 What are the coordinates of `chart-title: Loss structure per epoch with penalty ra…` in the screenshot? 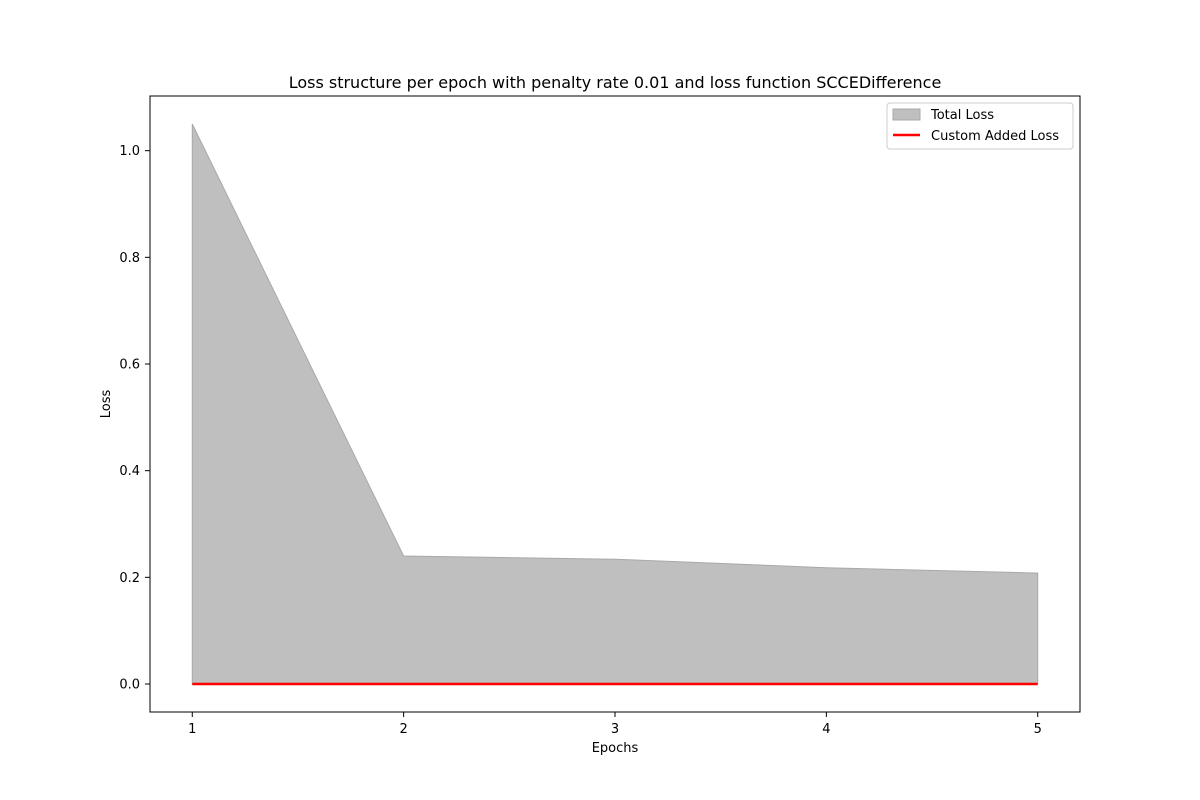 It's located at (615, 82).